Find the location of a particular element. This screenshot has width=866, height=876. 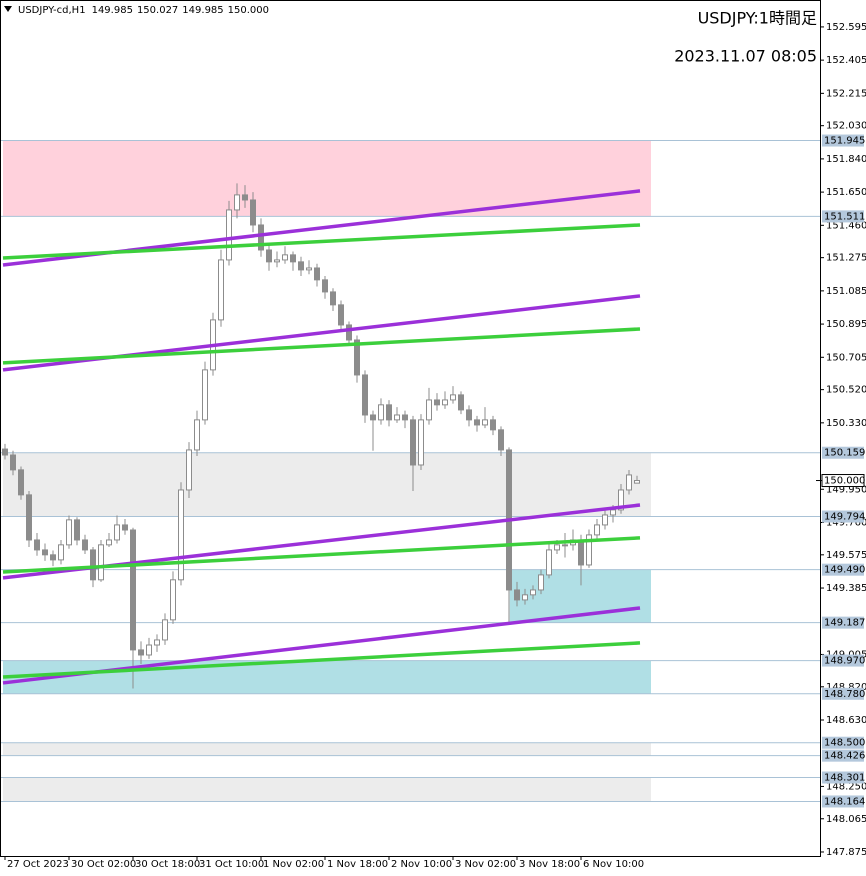

level-label: 148.780 is located at coordinates (844, 694).